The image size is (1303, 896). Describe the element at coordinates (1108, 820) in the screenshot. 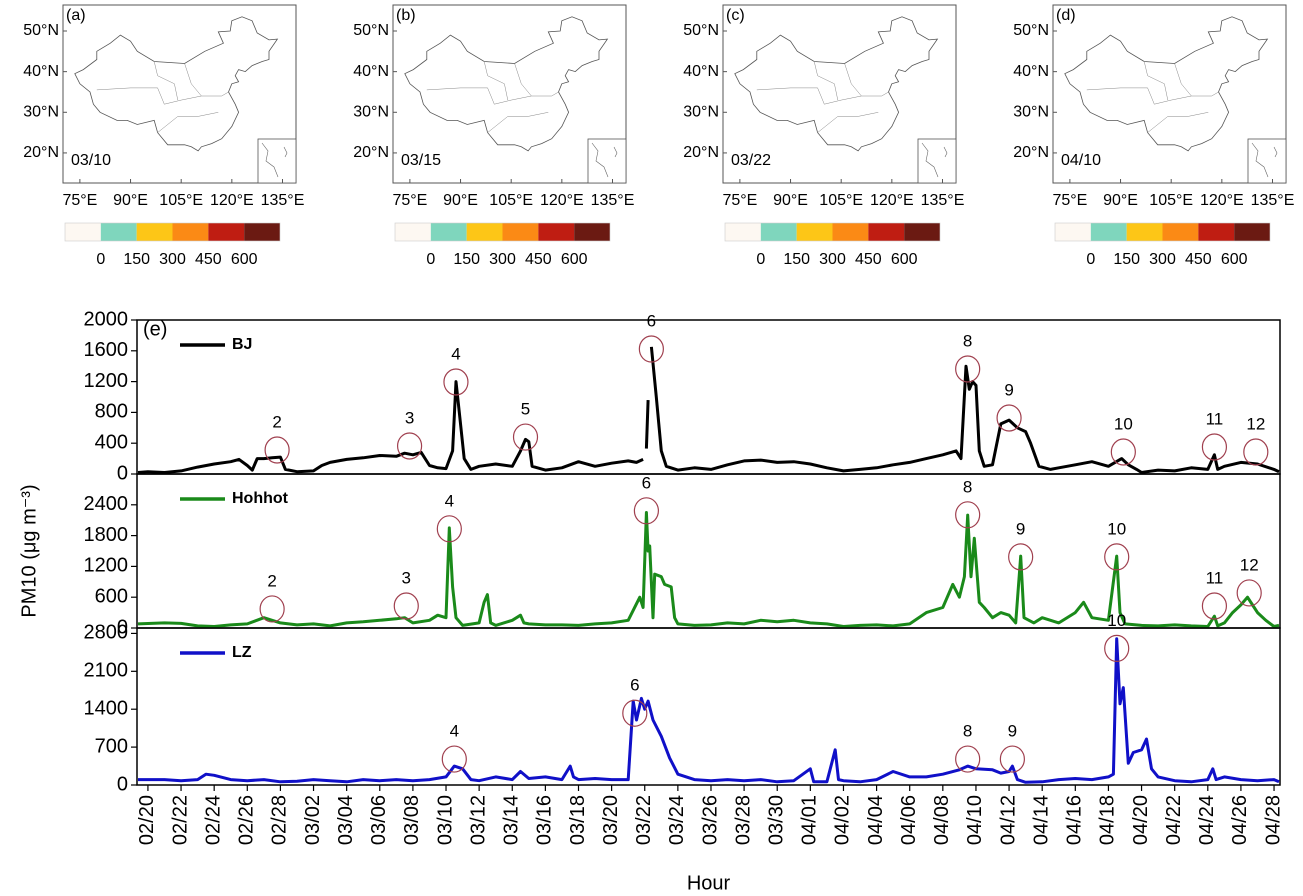

I see `x-tick-label: 04/18` at that location.